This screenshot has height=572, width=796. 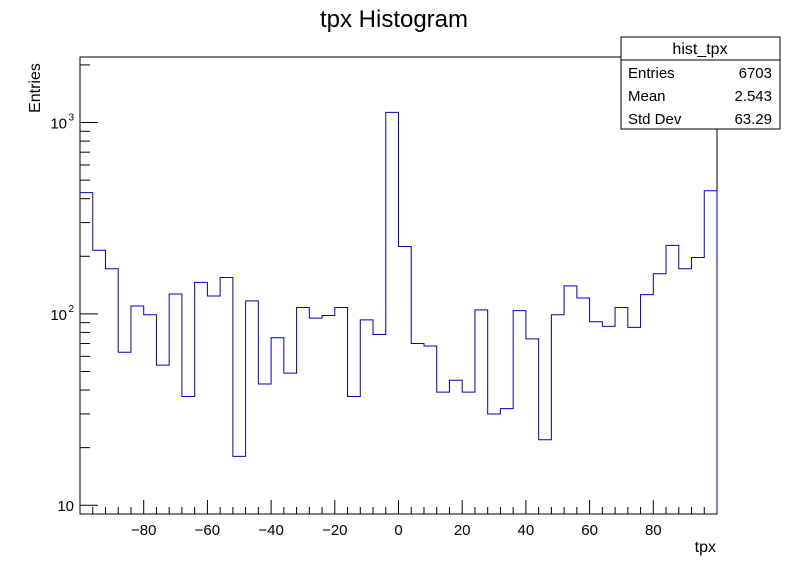 I want to click on x-tick-label: 60, so click(x=589, y=530).